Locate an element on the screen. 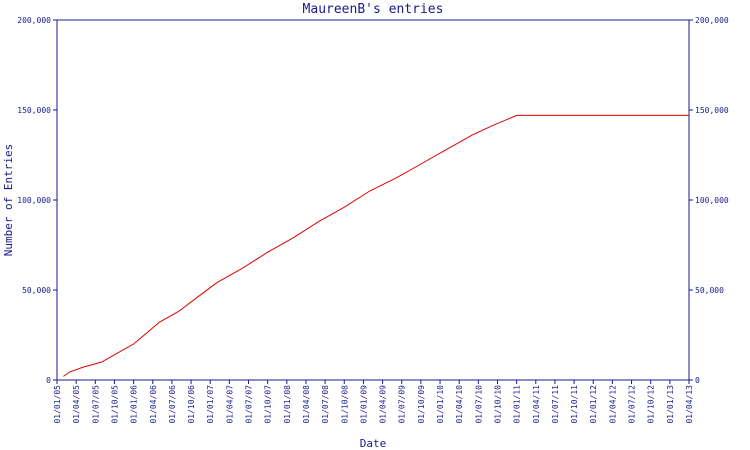  x-tick-label: 01/01/07 is located at coordinates (210, 404).